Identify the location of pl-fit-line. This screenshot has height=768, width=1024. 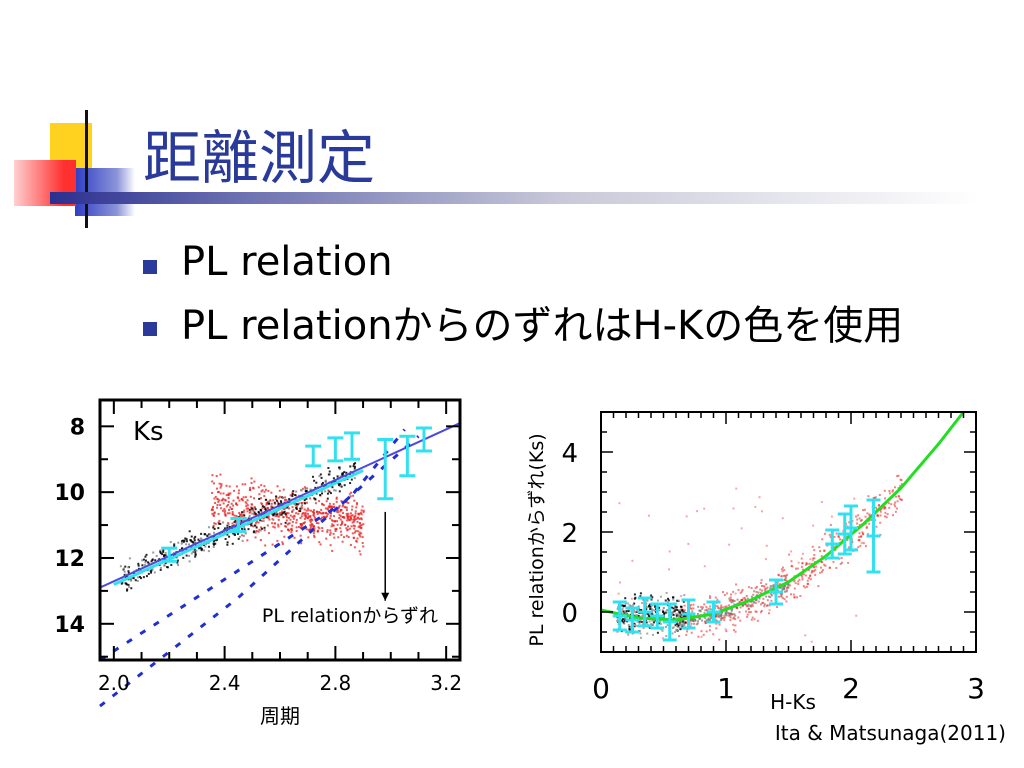
(280, 505).